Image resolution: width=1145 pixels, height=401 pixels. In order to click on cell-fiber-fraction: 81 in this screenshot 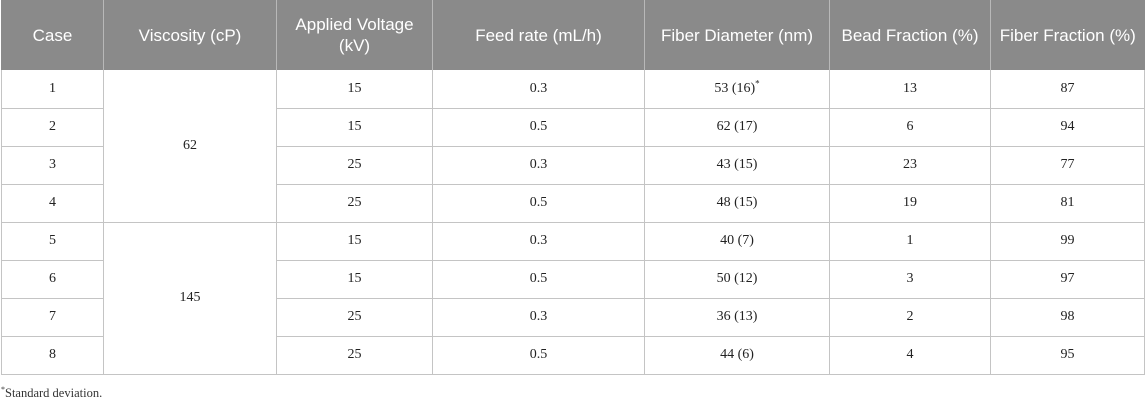, I will do `click(1067, 203)`.